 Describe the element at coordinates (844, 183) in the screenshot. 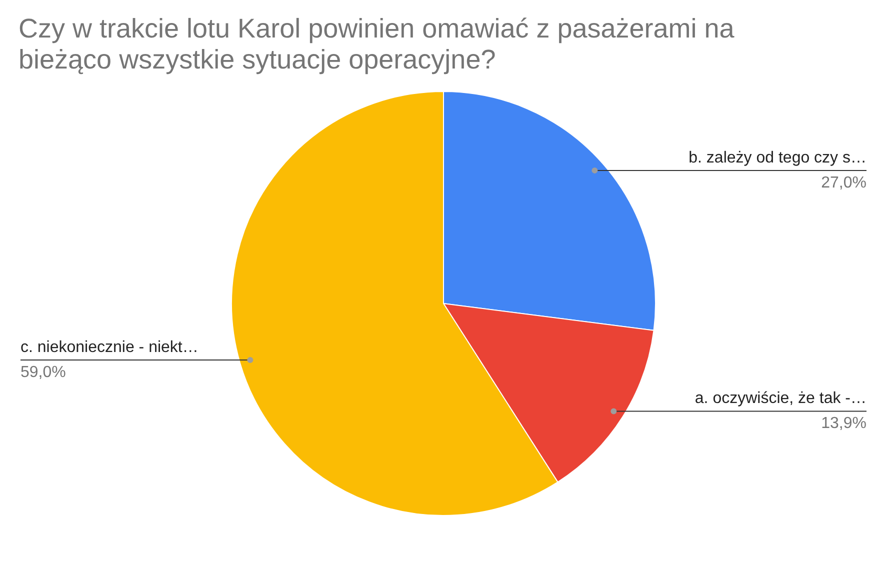

I see `data-label: 27,0%` at that location.